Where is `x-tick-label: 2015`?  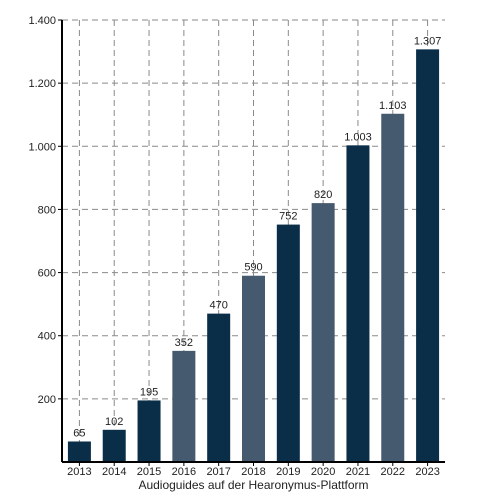 x-tick-label: 2015 is located at coordinates (149, 472).